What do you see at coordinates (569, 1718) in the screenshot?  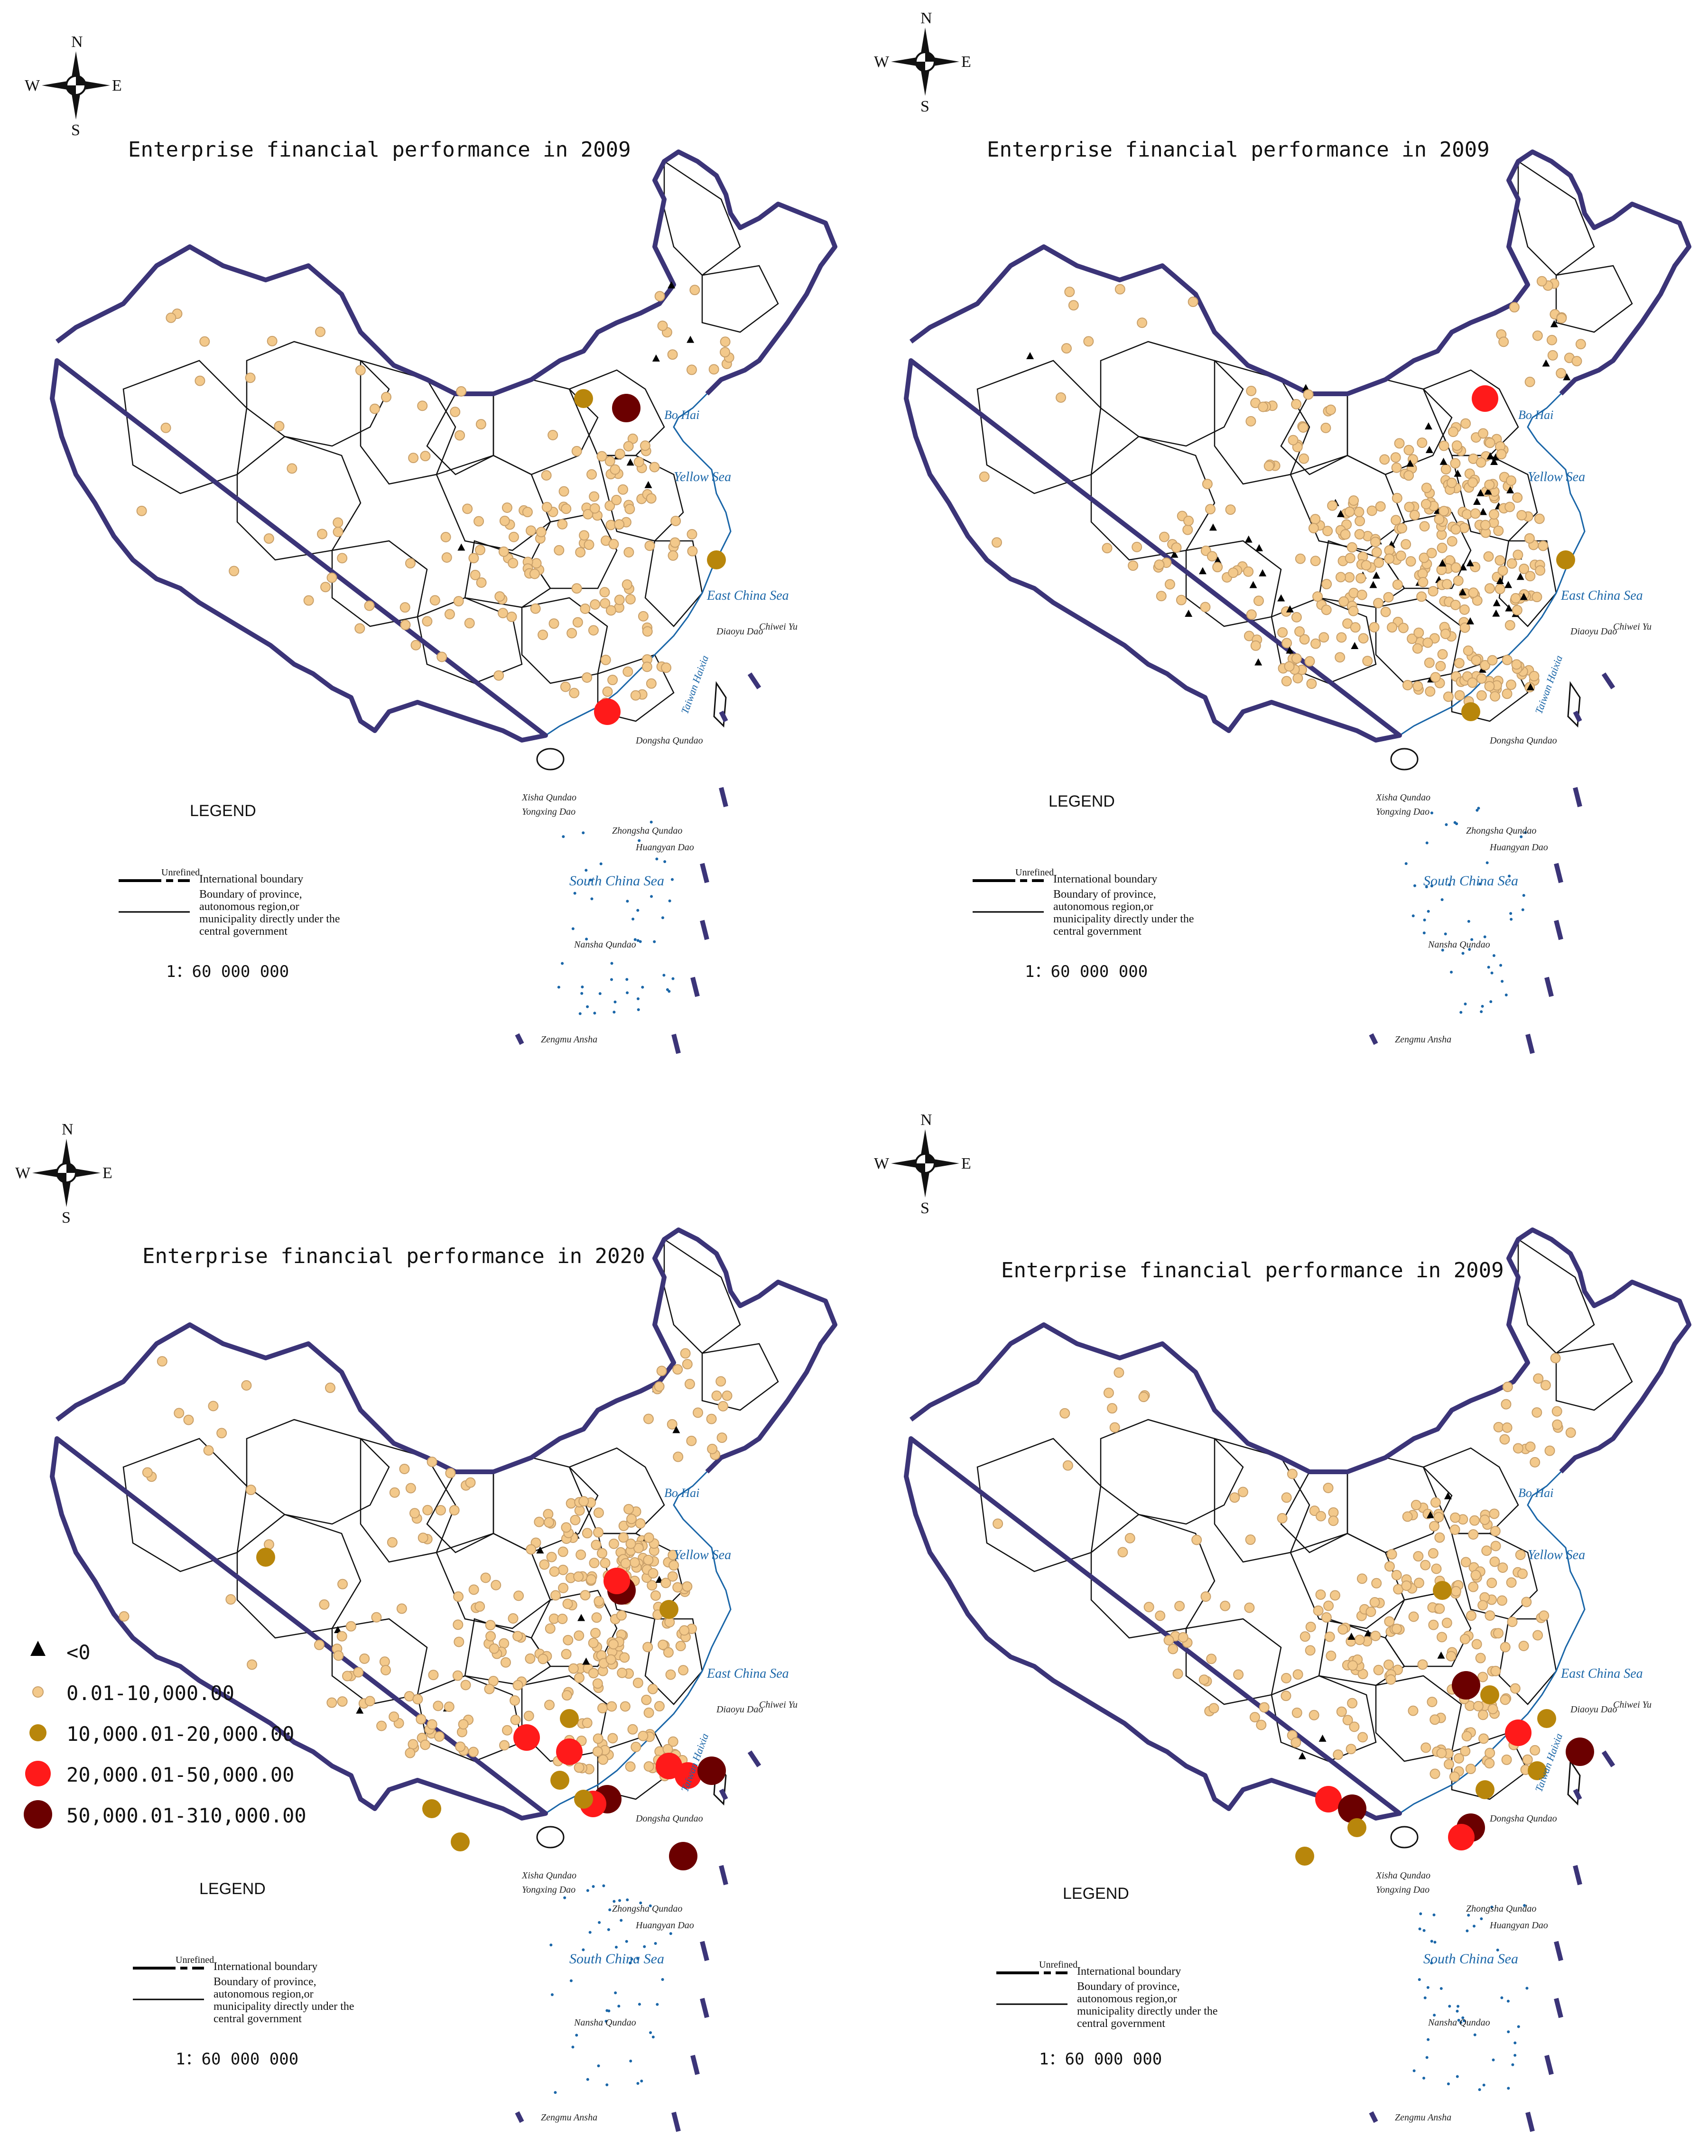 I see `mid-value-point` at bounding box center [569, 1718].